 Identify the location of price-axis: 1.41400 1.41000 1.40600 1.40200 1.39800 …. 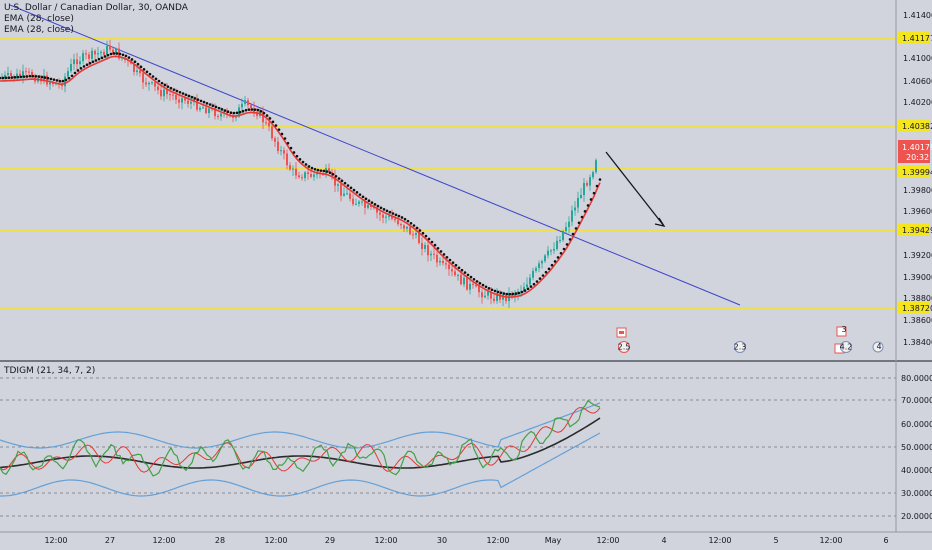
(913, 266).